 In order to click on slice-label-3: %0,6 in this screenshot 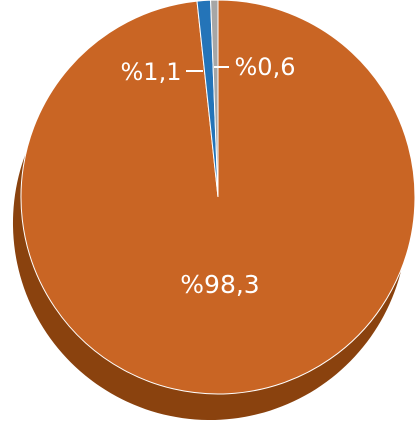, I will do `click(265, 67)`.